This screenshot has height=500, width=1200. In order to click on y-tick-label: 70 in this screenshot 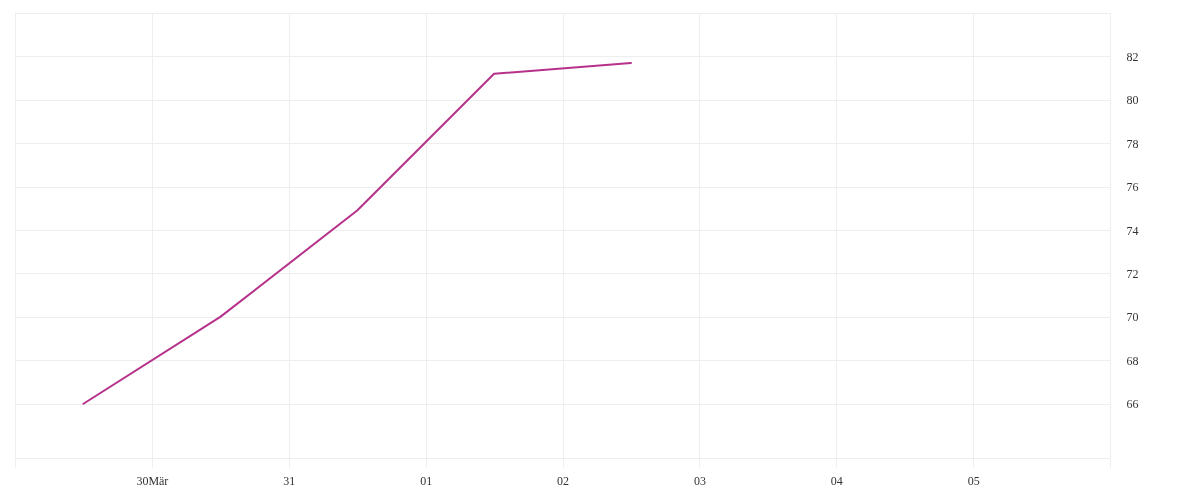, I will do `click(1132, 317)`.